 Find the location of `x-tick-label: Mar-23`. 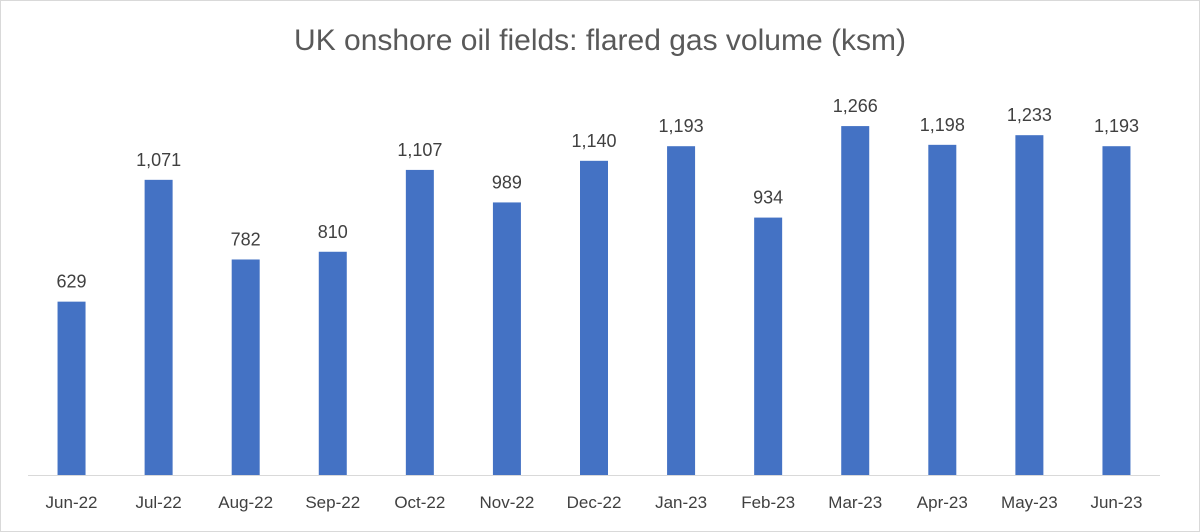

x-tick-label: Mar-23 is located at coordinates (855, 502).